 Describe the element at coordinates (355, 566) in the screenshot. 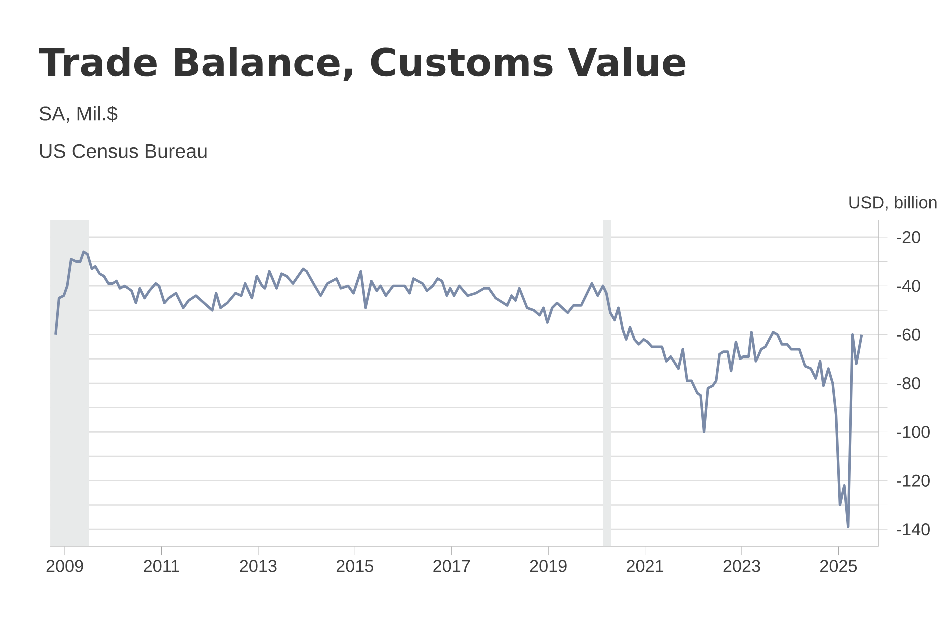

I see `x-tick-label: 2015` at that location.